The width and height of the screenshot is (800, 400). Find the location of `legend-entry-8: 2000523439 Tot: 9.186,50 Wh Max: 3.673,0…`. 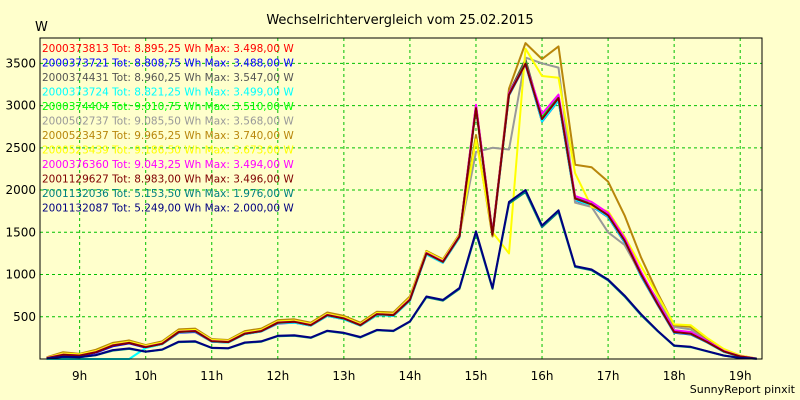

legend-entry-8: 2000523439 Tot: 9.186,50 Wh Max: 3.673,0… is located at coordinates (168, 151).